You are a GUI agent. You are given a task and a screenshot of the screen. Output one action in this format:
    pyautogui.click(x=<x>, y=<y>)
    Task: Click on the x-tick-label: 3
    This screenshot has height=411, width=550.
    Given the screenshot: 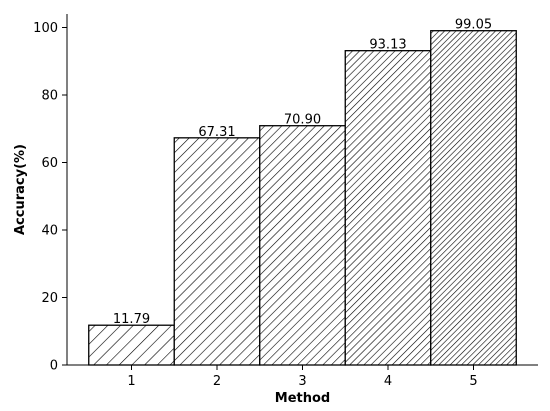 What is the action you would take?
    pyautogui.click(x=302, y=381)
    